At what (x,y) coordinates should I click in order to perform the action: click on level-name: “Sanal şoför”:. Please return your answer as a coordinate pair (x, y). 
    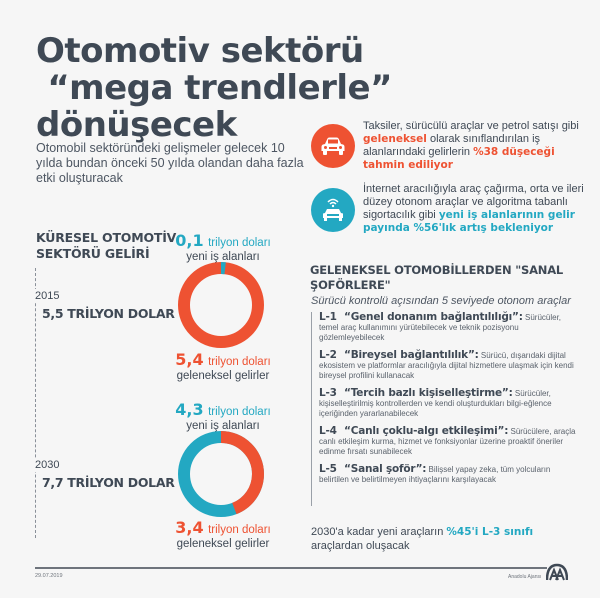
    Looking at the image, I should click on (385, 469).